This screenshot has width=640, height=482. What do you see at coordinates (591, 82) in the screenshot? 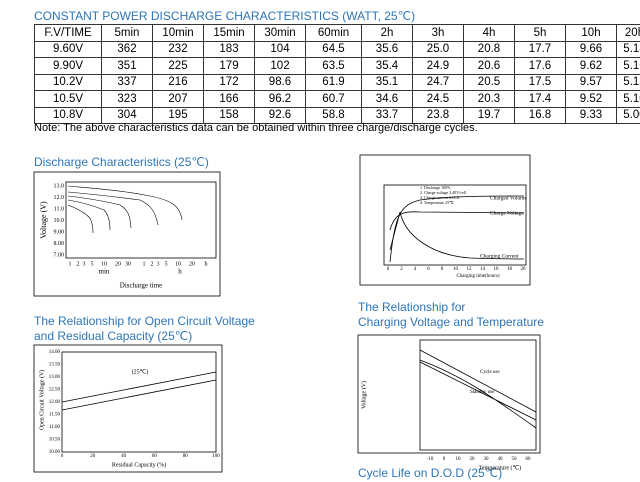
I see `table-cell: 9.57` at bounding box center [591, 82].